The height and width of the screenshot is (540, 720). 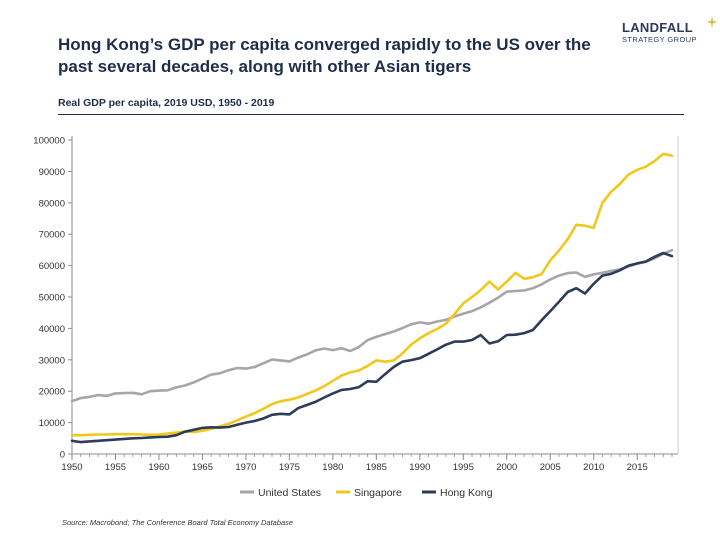 I want to click on logo-name: LANDFALL, so click(x=657, y=27).